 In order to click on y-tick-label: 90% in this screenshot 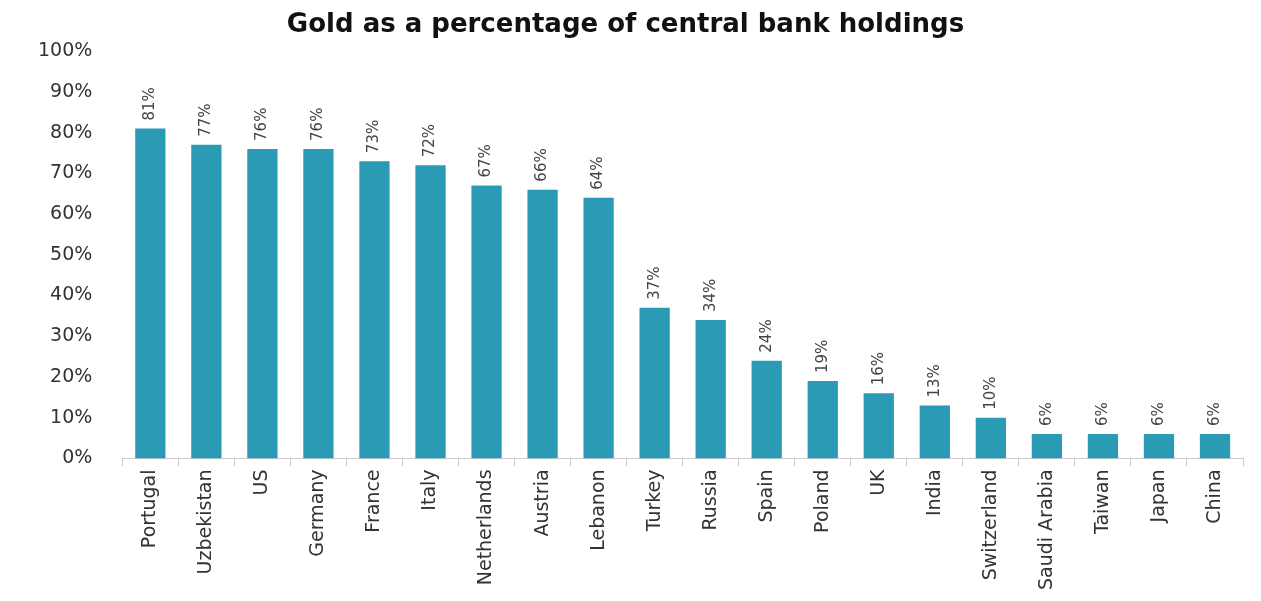, I will do `click(71, 89)`.